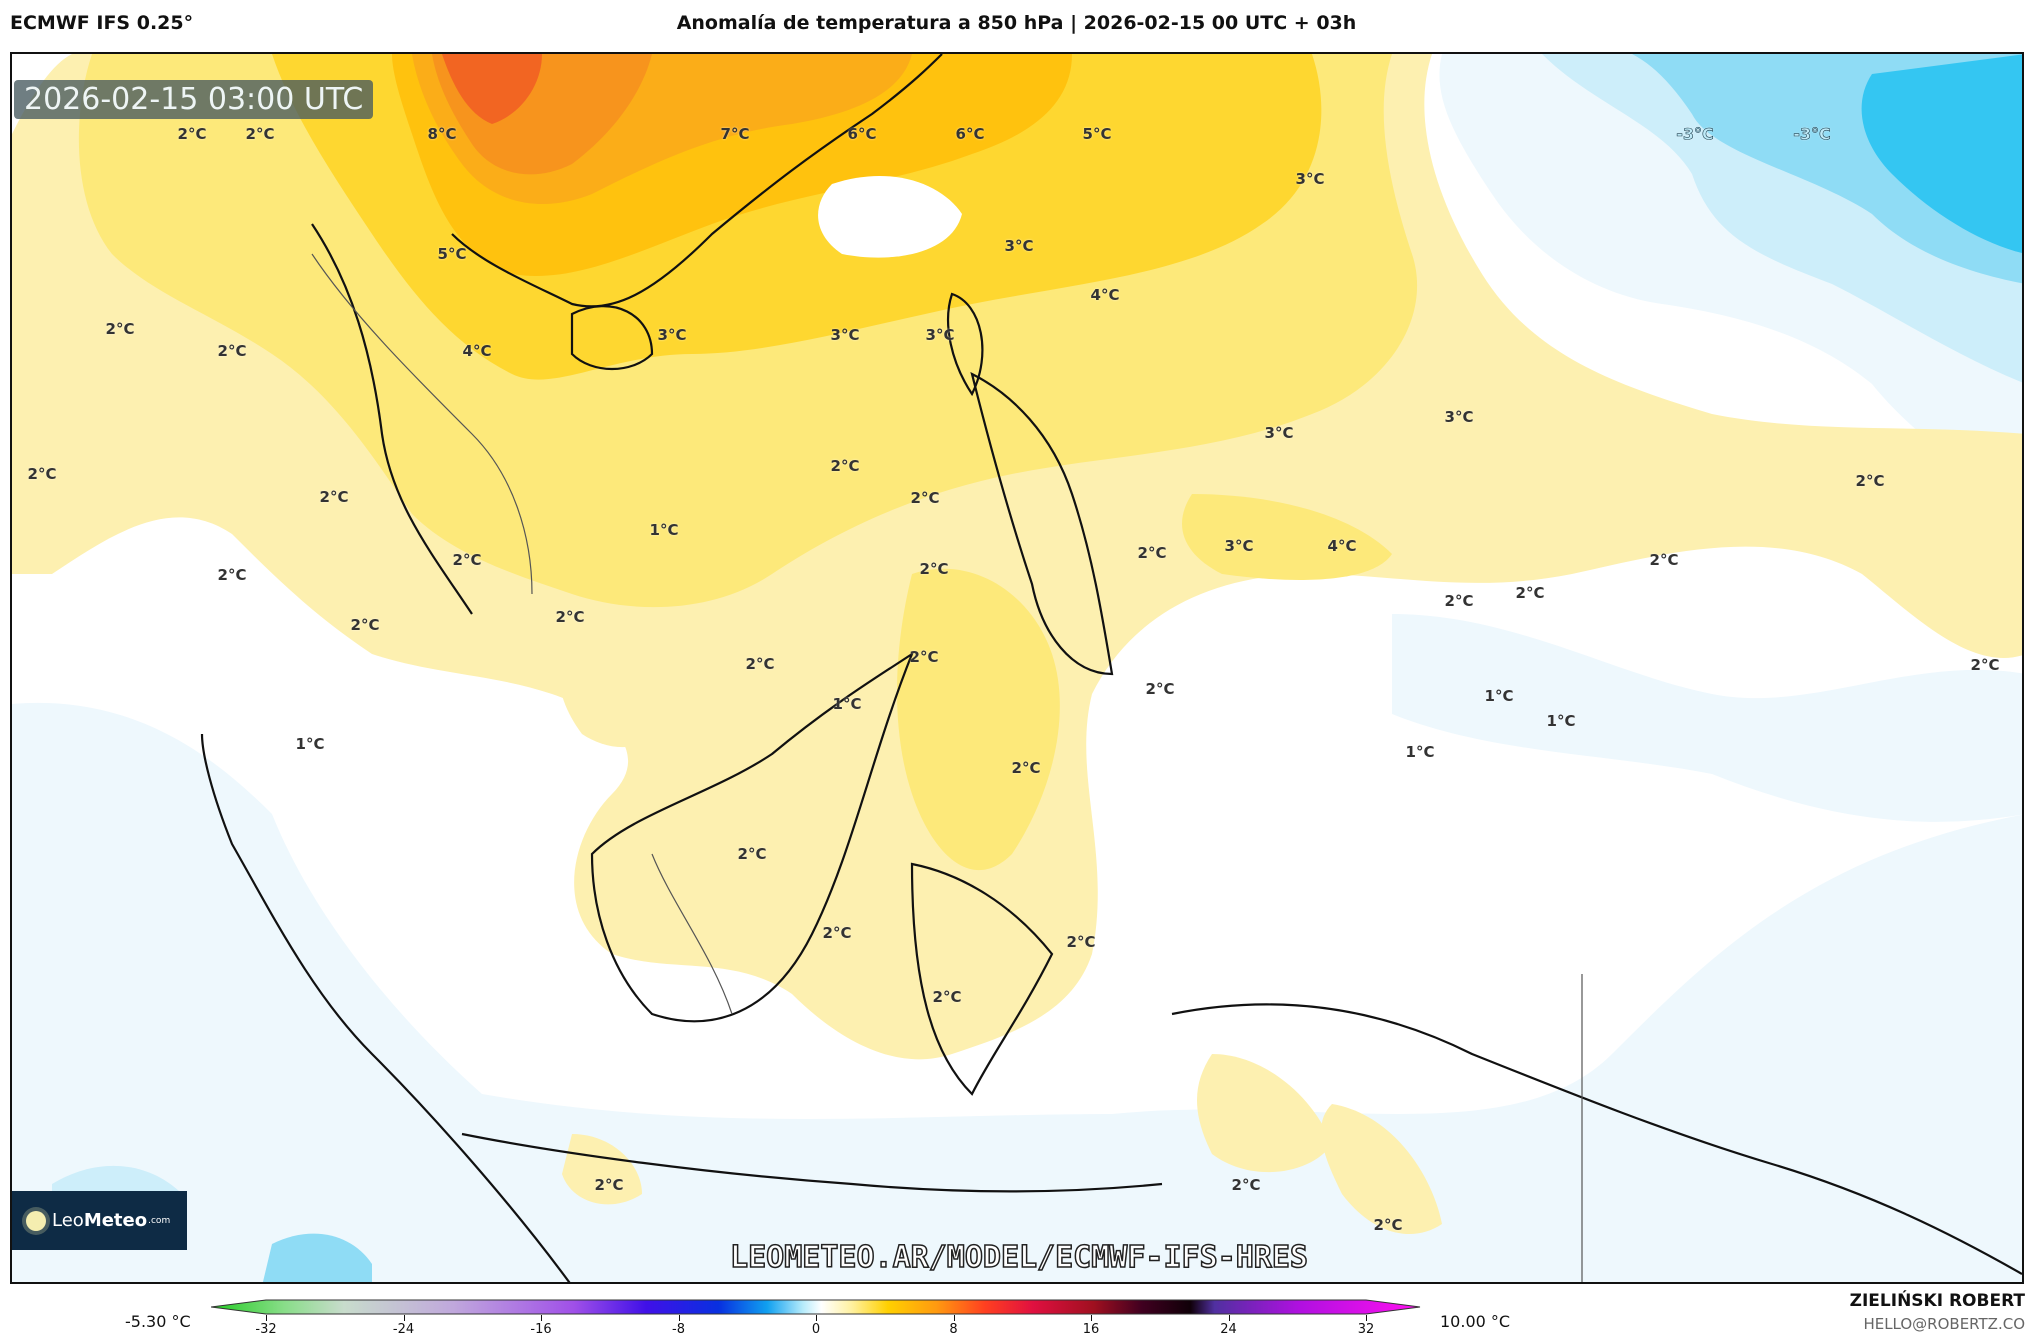 Image resolution: width=2033 pixels, height=1339 pixels. What do you see at coordinates (1018, 1257) in the screenshot?
I see `watermark-url: LEOMETEO.AR/MODEL/ECMWF-IFS-HRES` at bounding box center [1018, 1257].